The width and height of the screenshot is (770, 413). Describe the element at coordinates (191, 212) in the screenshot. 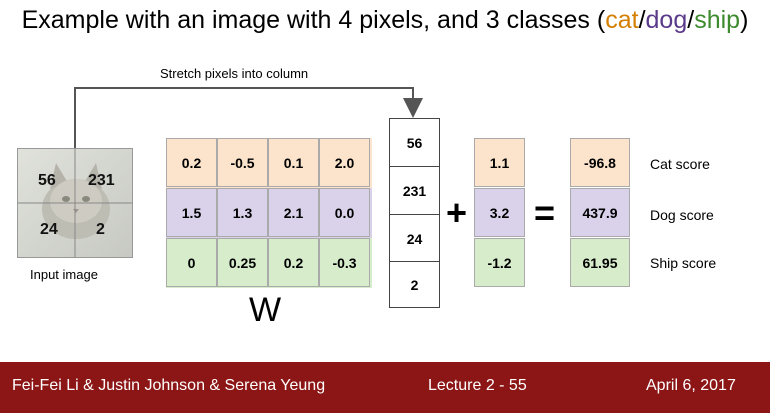

I see `w-cell: 1.5` at that location.